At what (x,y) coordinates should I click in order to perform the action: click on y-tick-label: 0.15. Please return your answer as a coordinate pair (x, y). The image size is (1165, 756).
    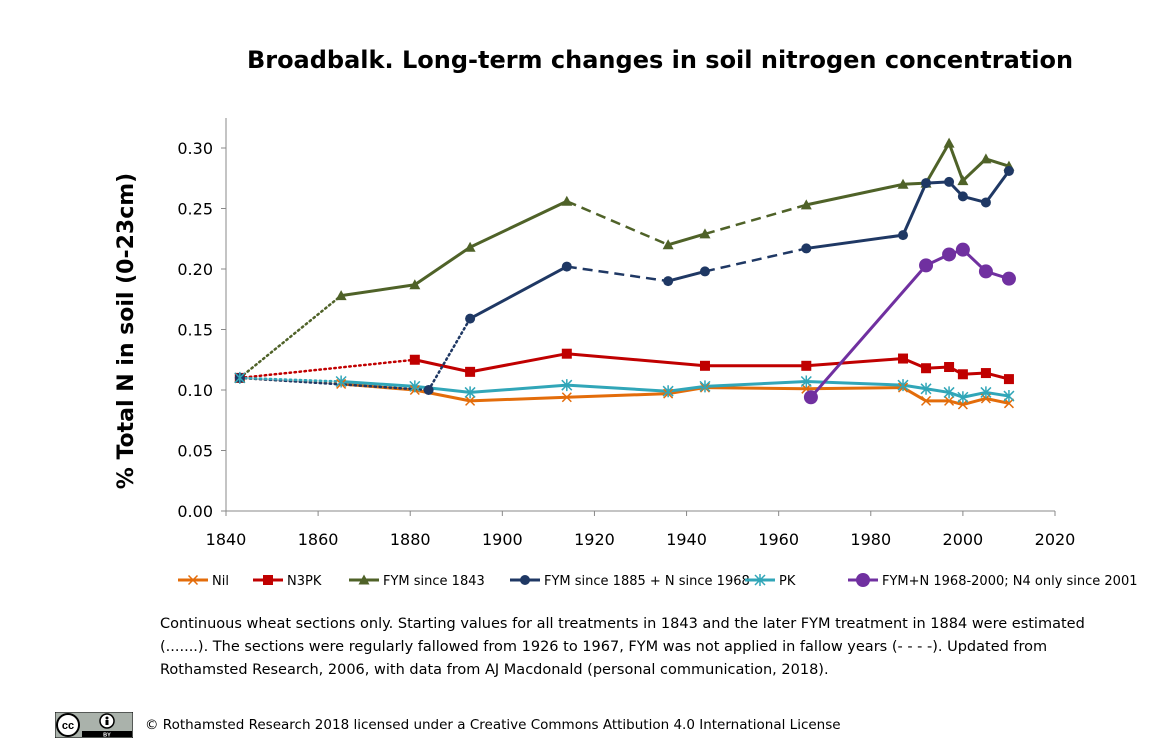
    Looking at the image, I should click on (195, 330).